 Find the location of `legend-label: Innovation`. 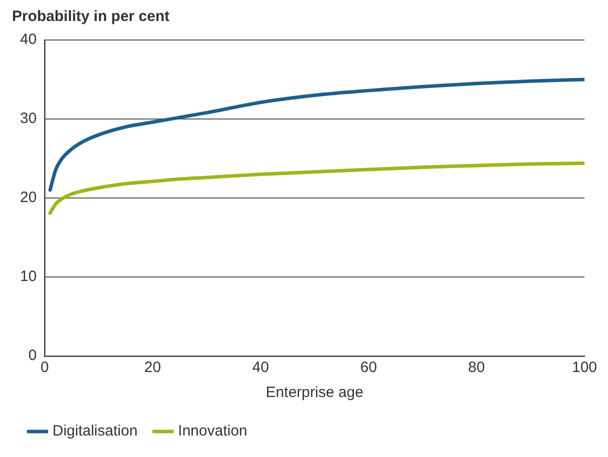

legend-label: Innovation is located at coordinates (213, 431).